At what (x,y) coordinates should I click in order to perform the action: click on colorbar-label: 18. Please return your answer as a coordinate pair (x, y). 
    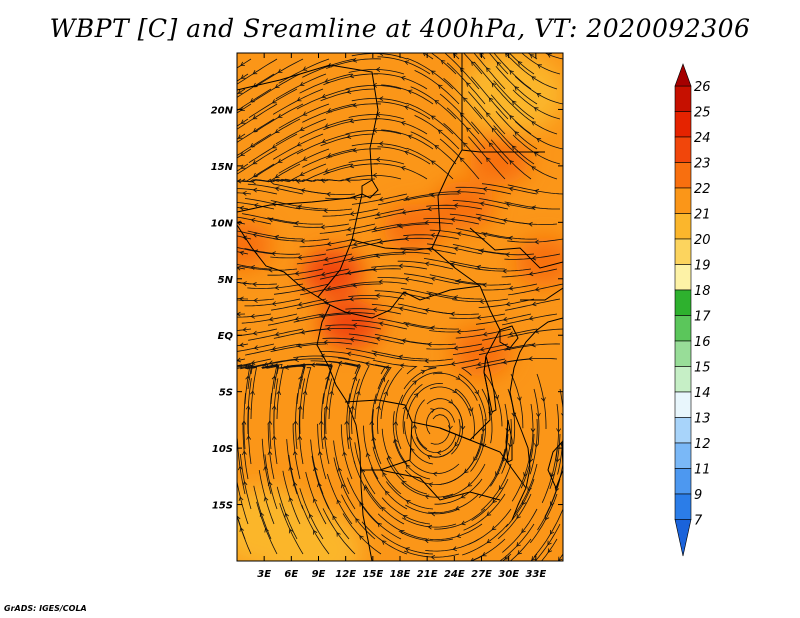
    Looking at the image, I should click on (702, 291).